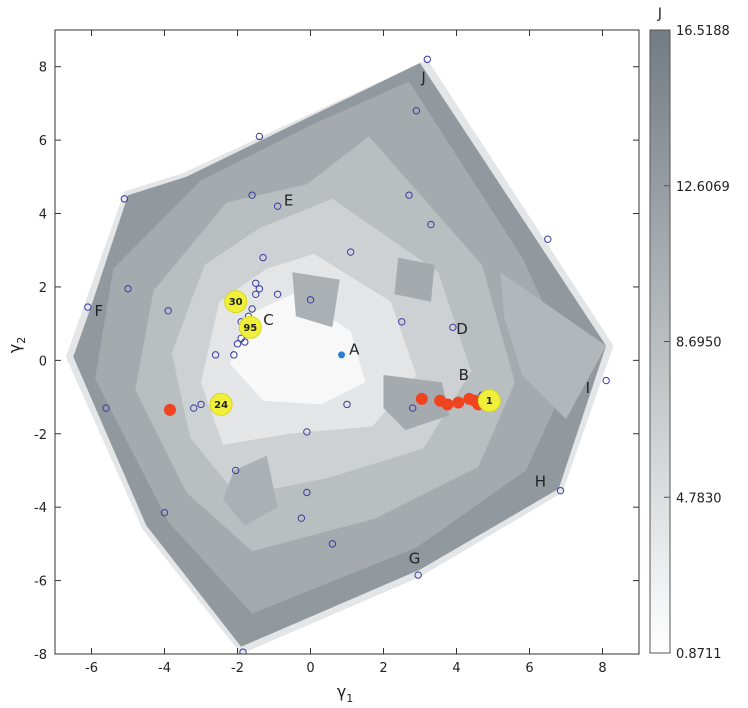 The width and height of the screenshot is (748, 708). What do you see at coordinates (40, 655) in the screenshot?
I see `y-tick-label-0: -8` at bounding box center [40, 655].